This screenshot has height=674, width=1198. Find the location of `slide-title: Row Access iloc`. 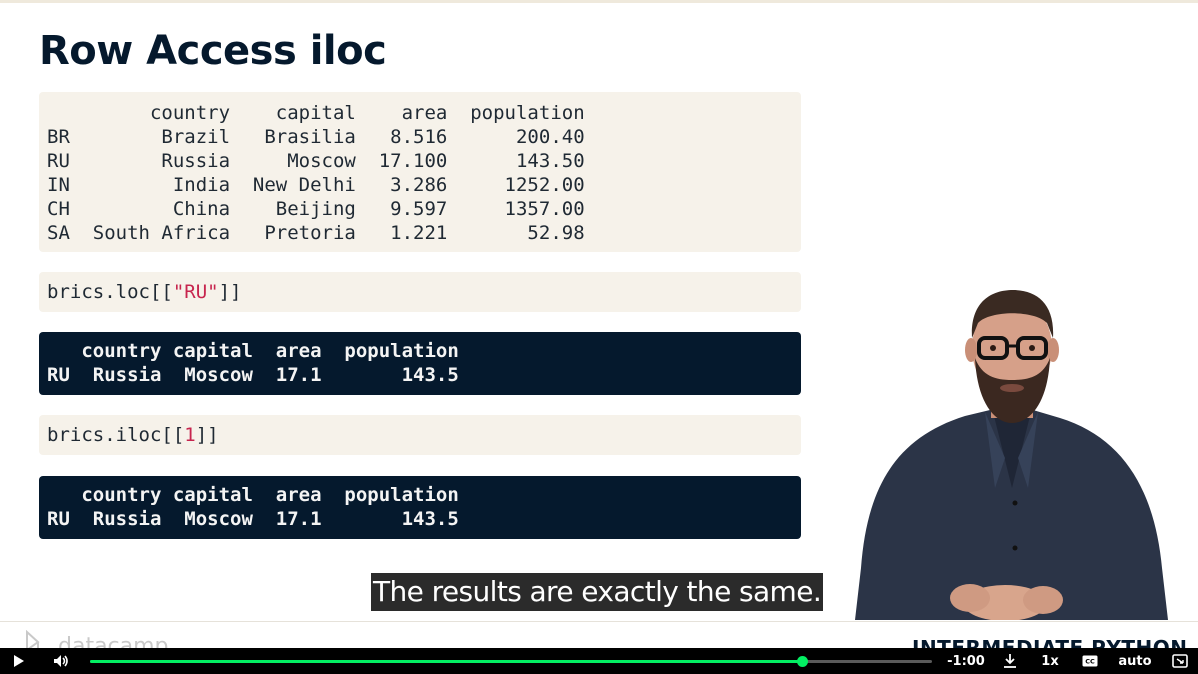

slide-title: Row Access iloc is located at coordinates (213, 51).